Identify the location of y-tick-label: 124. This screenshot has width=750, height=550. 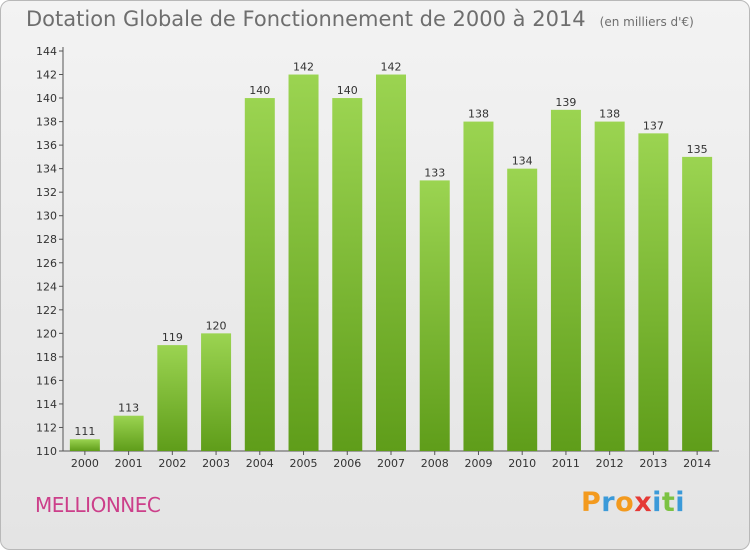
(46, 286).